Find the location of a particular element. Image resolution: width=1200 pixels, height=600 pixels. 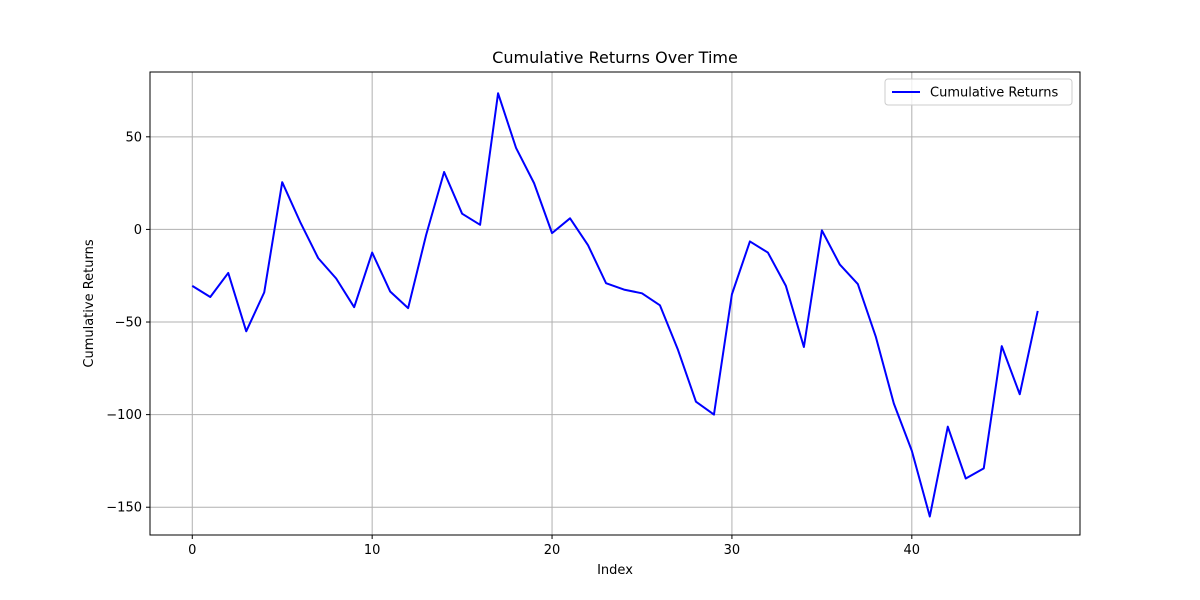

chart-title: Cumulative Returns Over Time is located at coordinates (615, 57).